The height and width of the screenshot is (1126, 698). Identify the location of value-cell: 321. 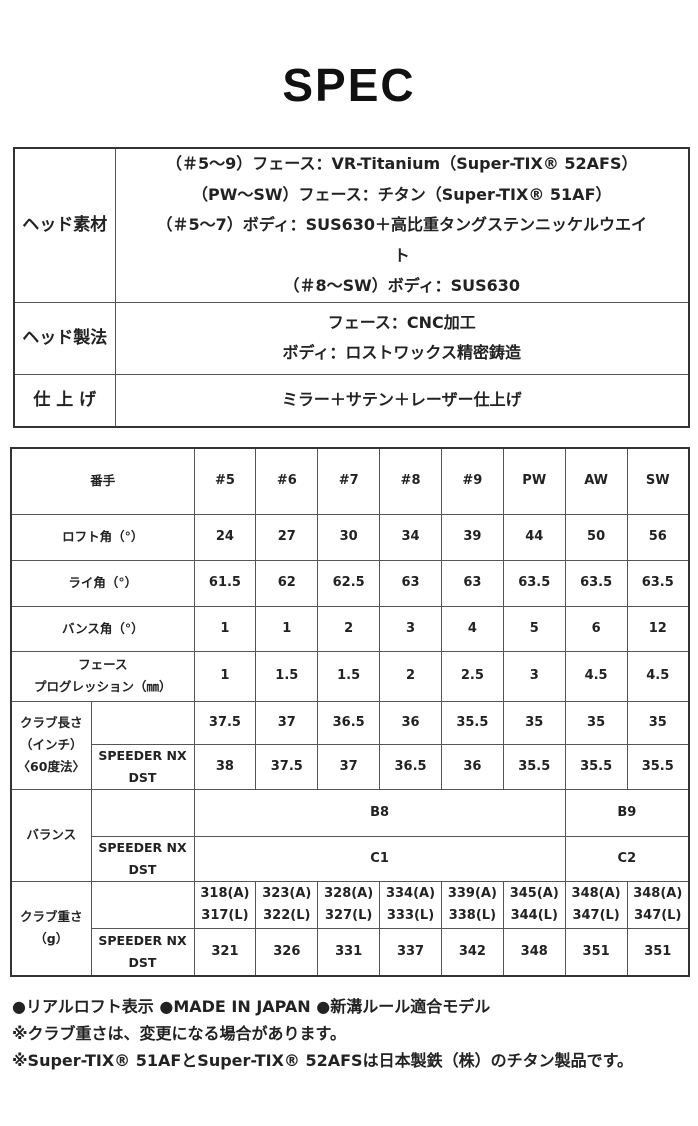
(225, 952).